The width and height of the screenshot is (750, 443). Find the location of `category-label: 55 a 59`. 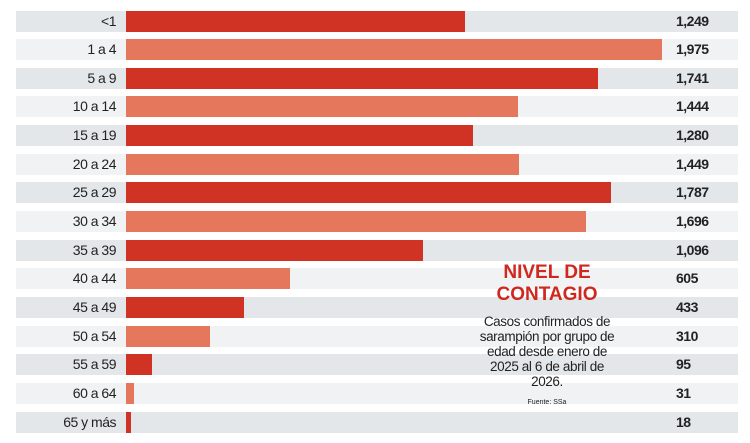

category-label: 55 a 59 is located at coordinates (94, 364).